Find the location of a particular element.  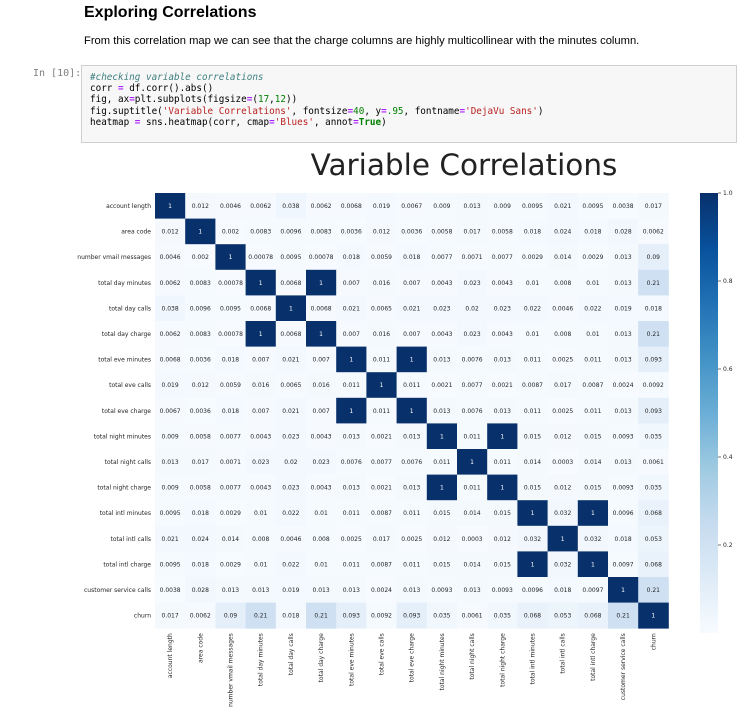

cell-annotation: 0.093 is located at coordinates (653, 411).